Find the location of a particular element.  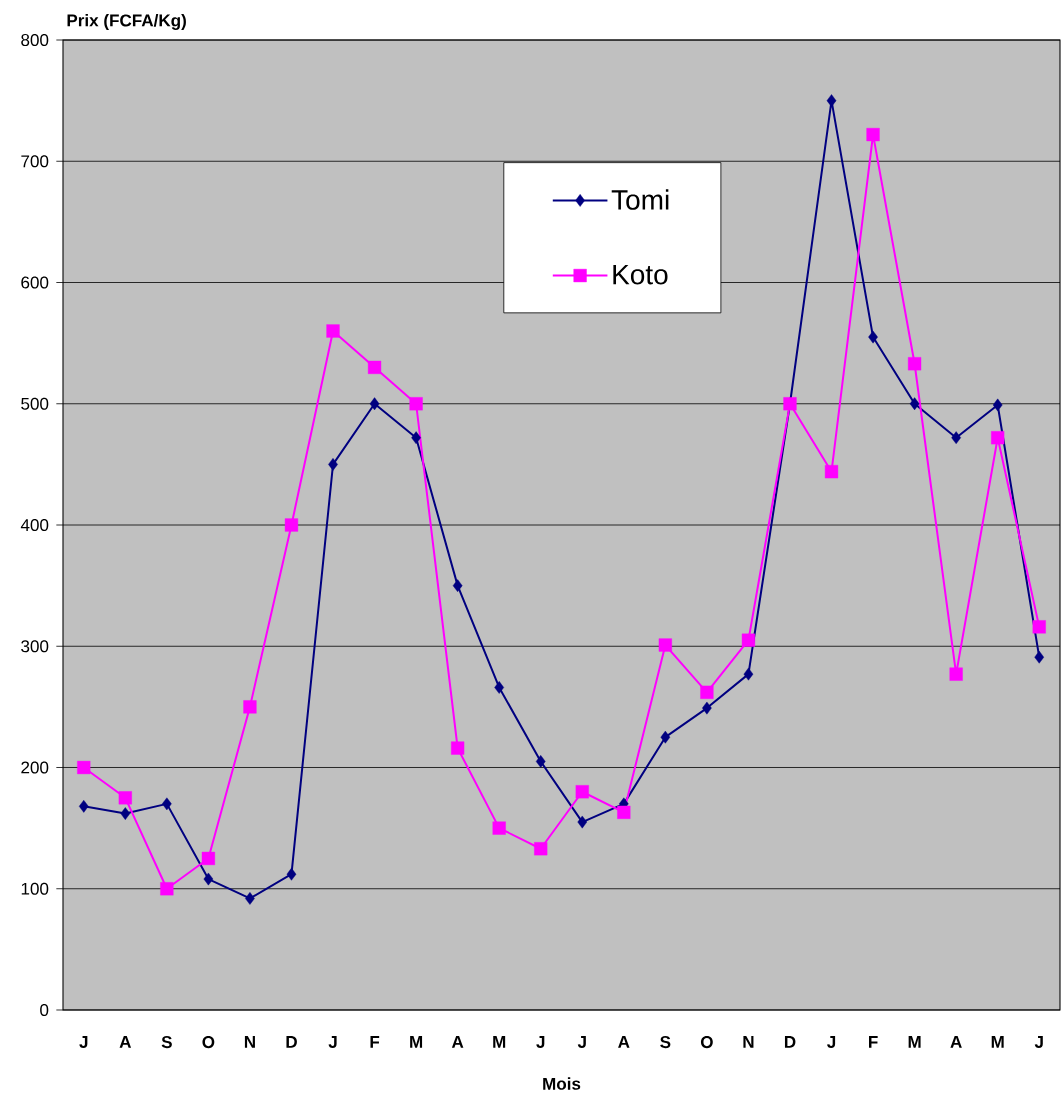

y-tick-label: 500 is located at coordinates (35, 403).